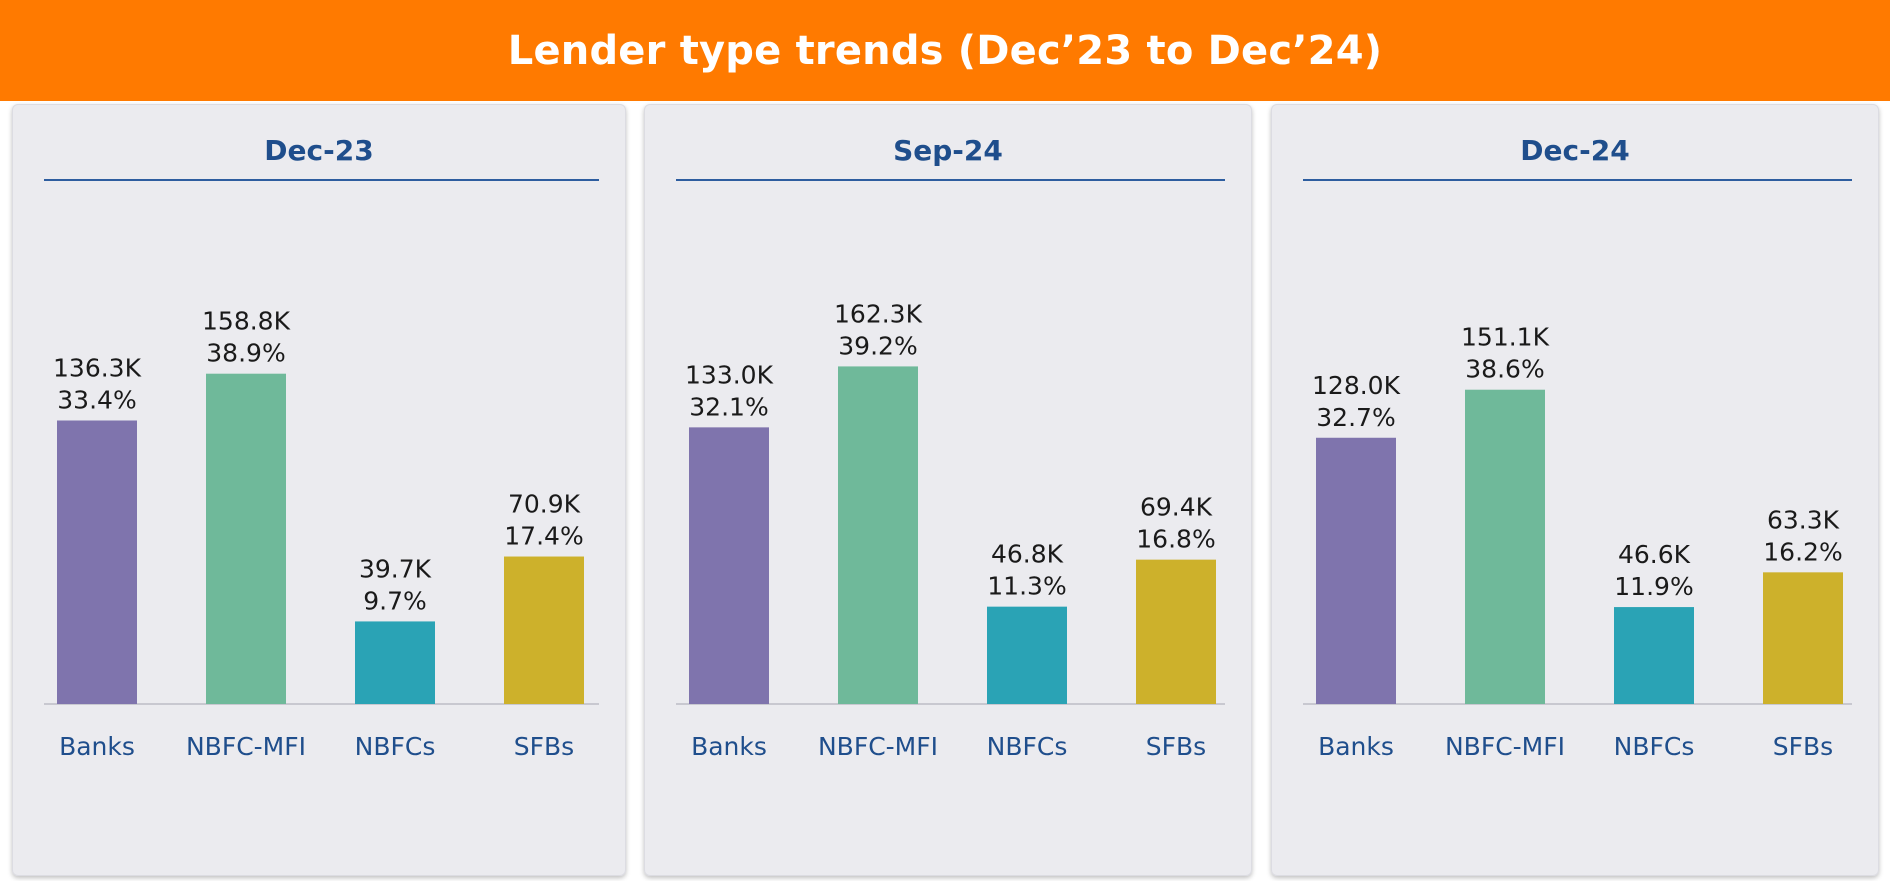  What do you see at coordinates (544, 504) in the screenshot?
I see `value-label-sfbs: 70.9K` at bounding box center [544, 504].